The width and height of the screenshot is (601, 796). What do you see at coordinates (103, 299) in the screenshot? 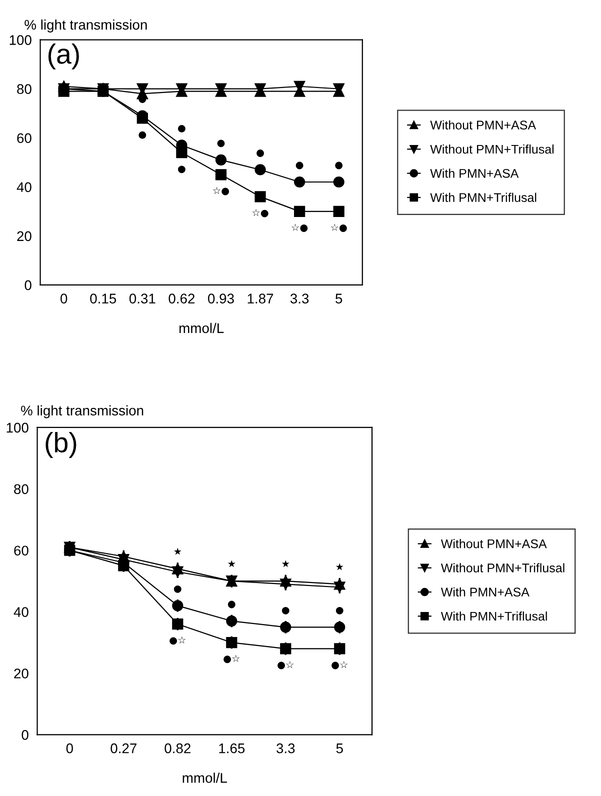
I see `x-tick-label: 0.15` at bounding box center [103, 299].